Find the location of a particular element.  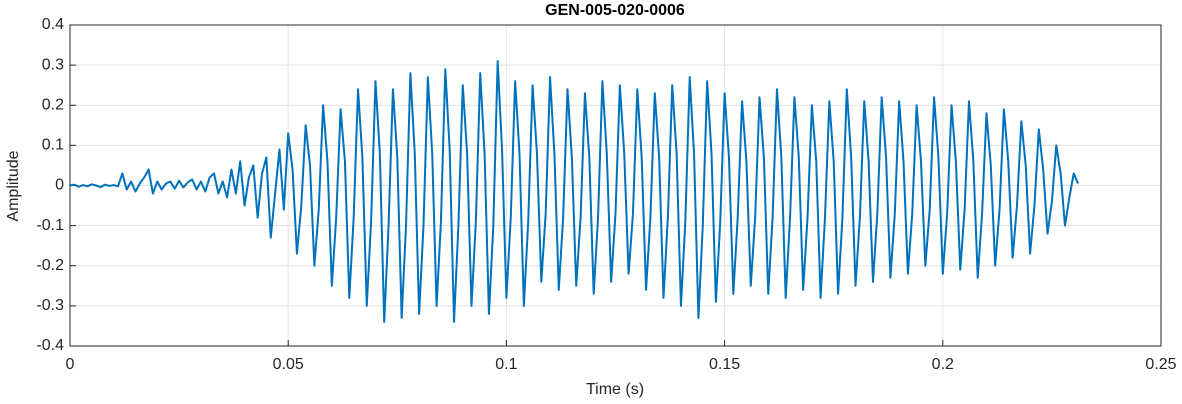

x-axis-label: Time (s) is located at coordinates (615, 389).